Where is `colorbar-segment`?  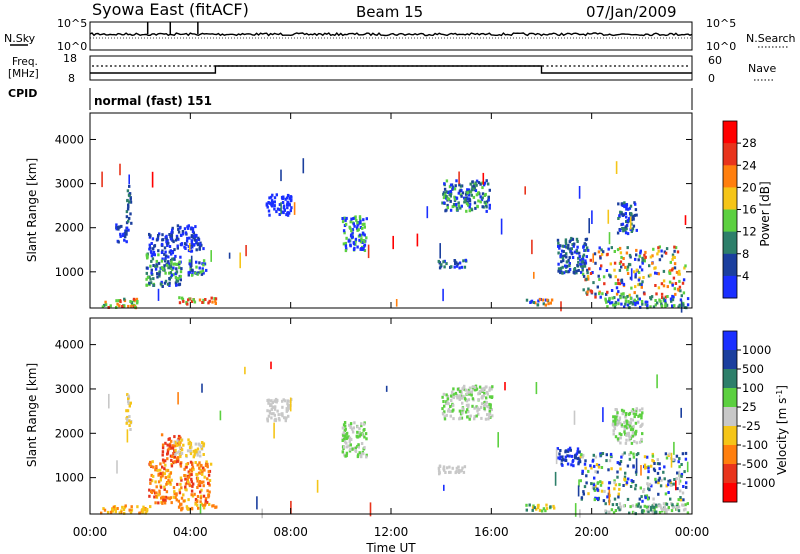
colorbar-segment is located at coordinates (730, 360).